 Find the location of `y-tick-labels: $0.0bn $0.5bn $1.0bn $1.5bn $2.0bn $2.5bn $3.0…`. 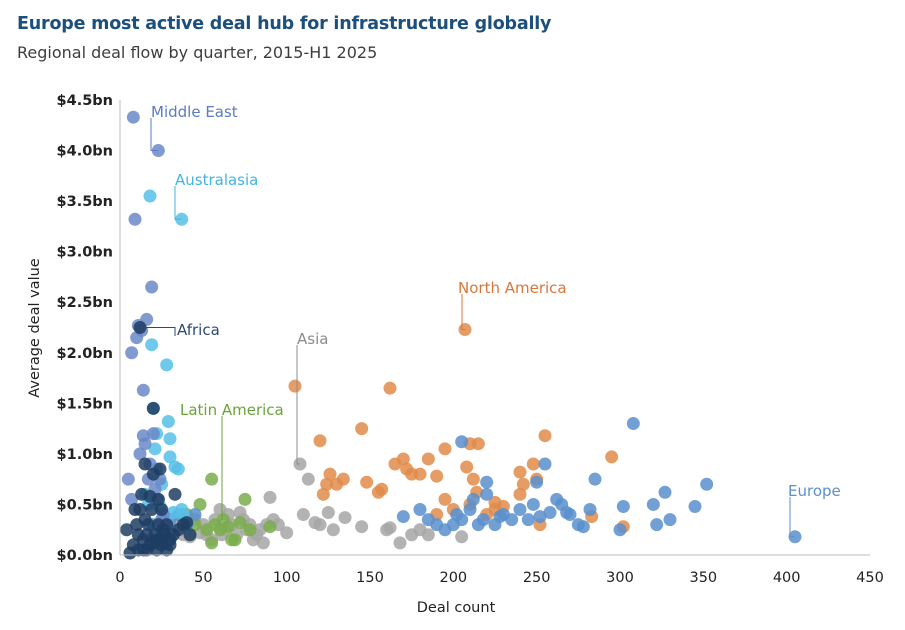

y-tick-labels: $0.0bn $0.5bn $1.0bn $1.5bn $2.0bn $2.5bn $3.0… is located at coordinates (85, 328).